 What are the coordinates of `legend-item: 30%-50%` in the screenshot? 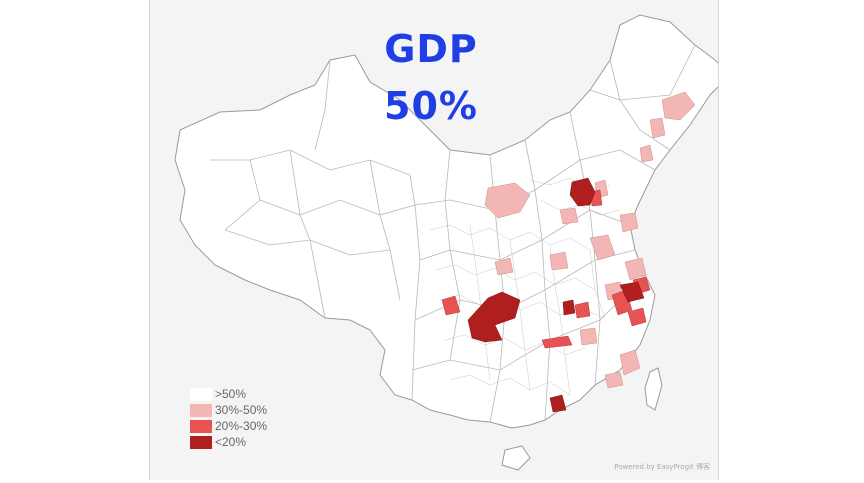 It's located at (228, 410).